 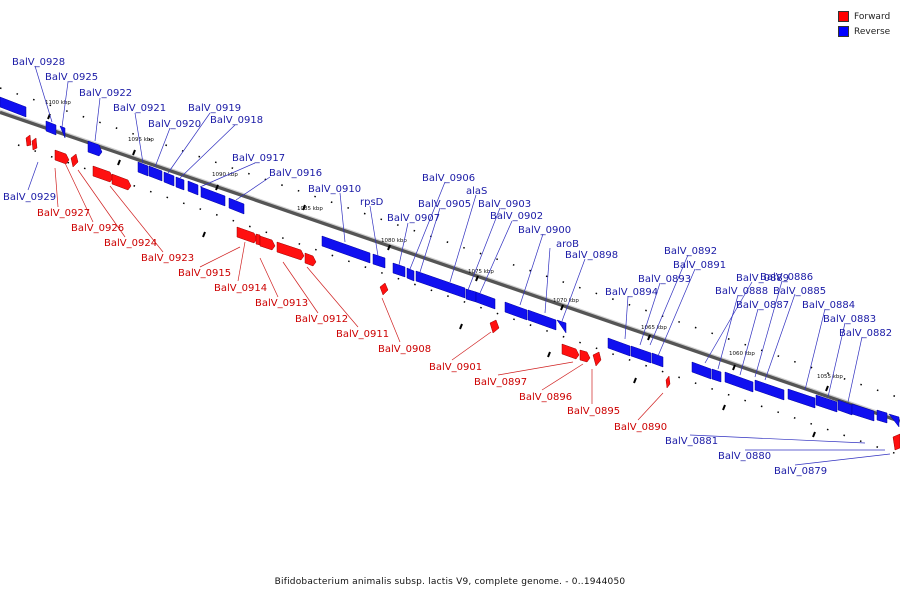 I want to click on tick-label: 1090 kbp, so click(x=225, y=175).